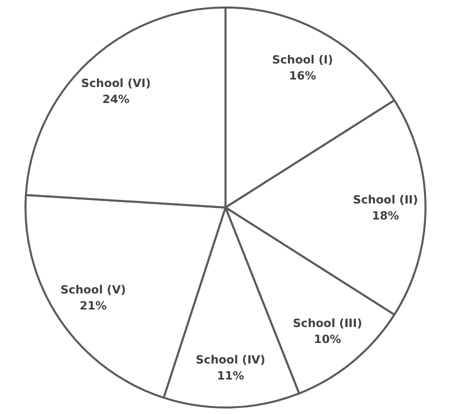  Describe the element at coordinates (231, 359) in the screenshot. I see `slice-label: School (IV)` at that location.